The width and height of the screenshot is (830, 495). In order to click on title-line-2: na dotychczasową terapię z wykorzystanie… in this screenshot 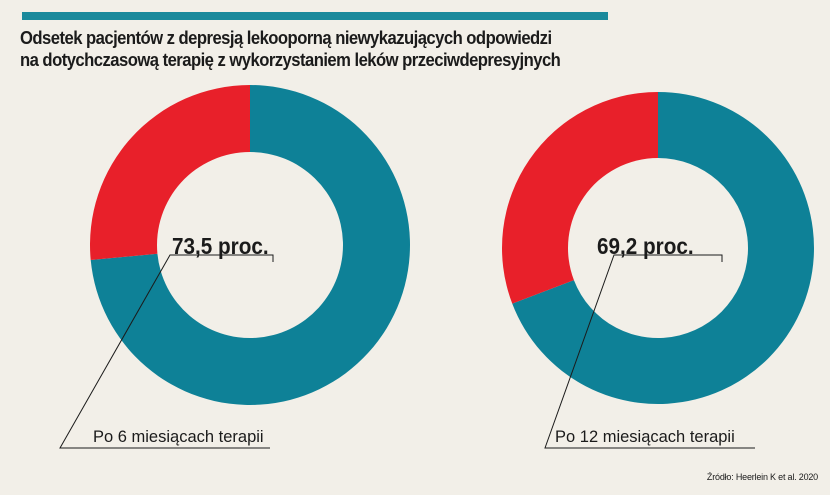, I will do `click(290, 59)`.